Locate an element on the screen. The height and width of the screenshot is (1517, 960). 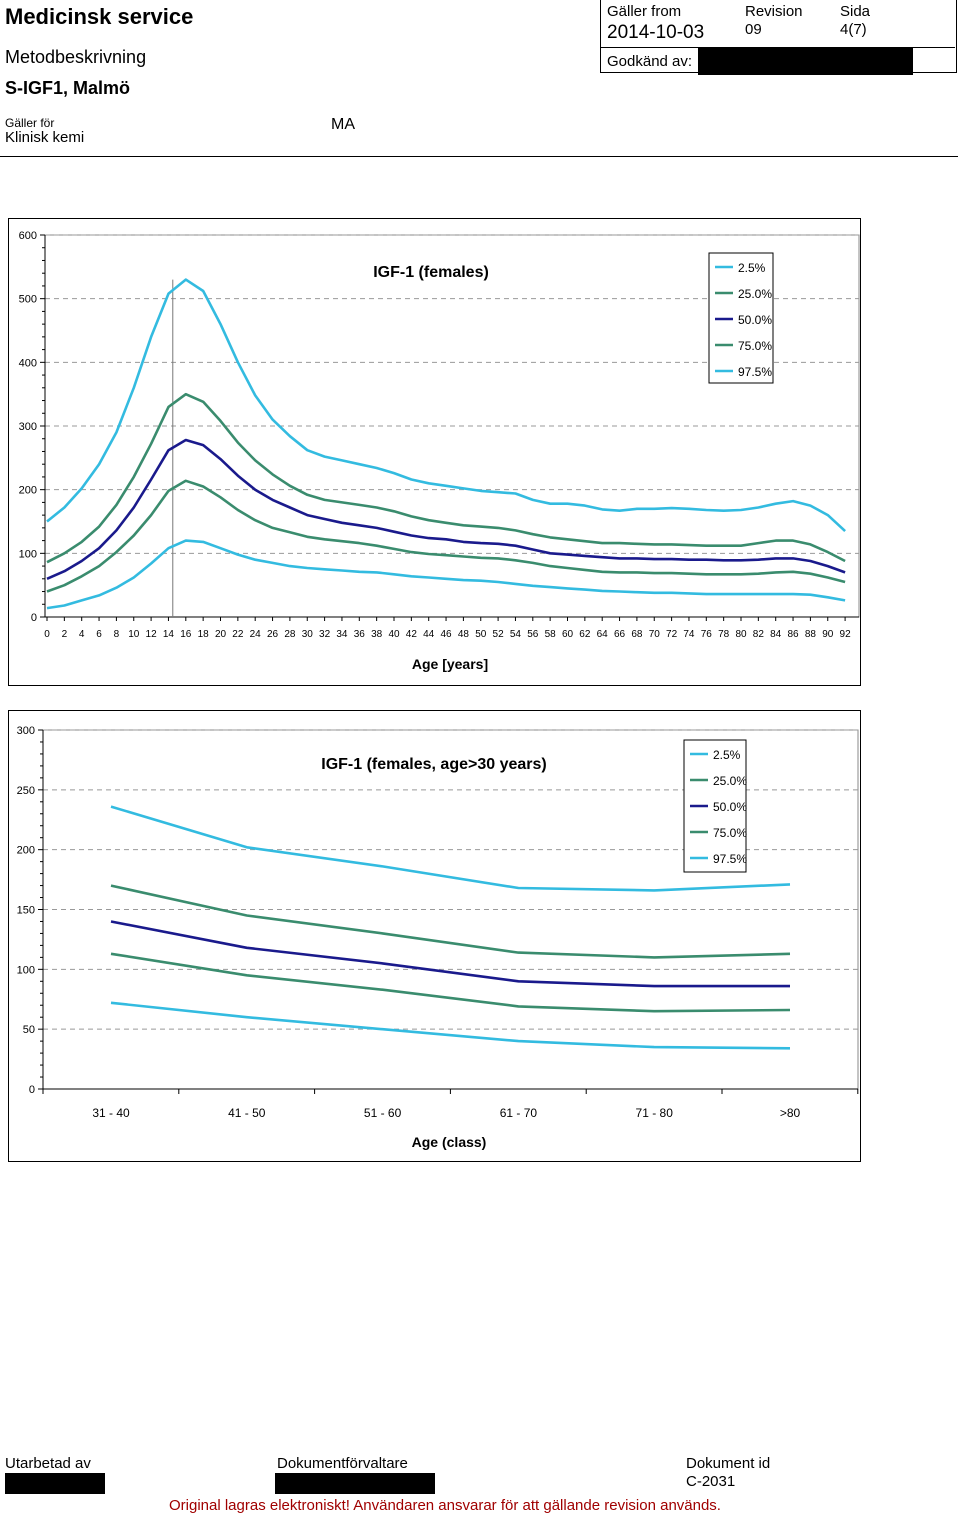
c1-series-50-0pct is located at coordinates (446, 509).